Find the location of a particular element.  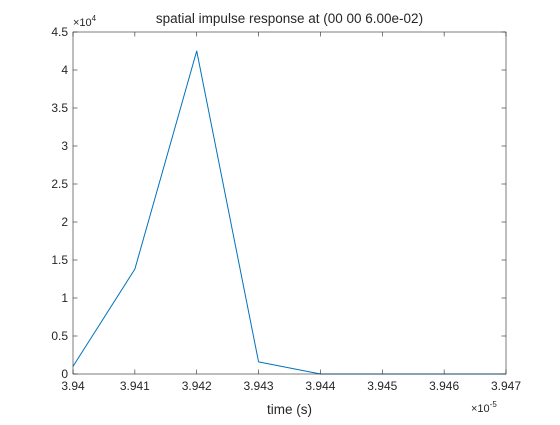

x-tick-label: 3.947 is located at coordinates (506, 386).